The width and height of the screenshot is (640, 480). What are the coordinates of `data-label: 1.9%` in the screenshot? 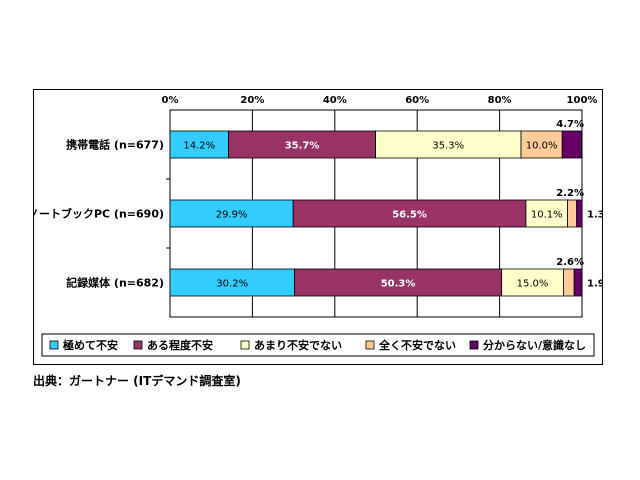 It's located at (594, 284).